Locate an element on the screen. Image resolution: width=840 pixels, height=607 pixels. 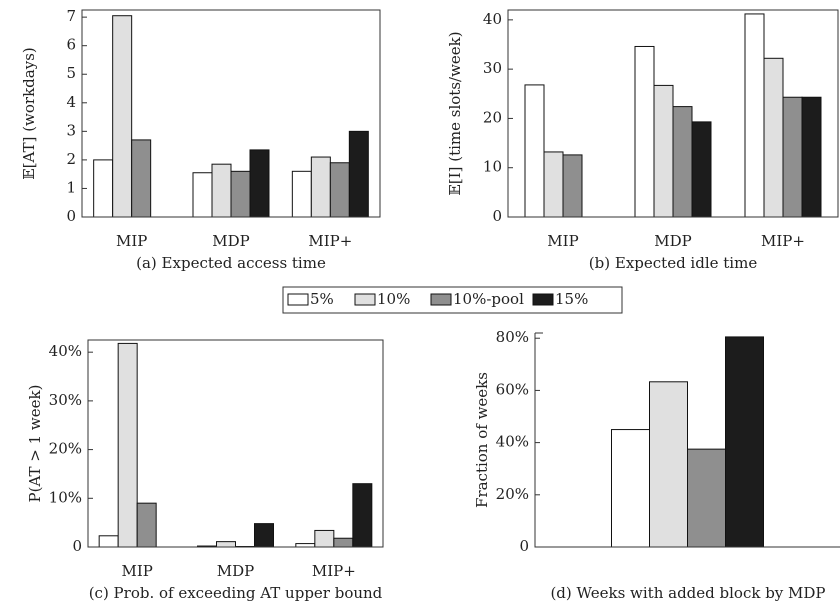
legend-label: 10%-pool is located at coordinates (488, 299).